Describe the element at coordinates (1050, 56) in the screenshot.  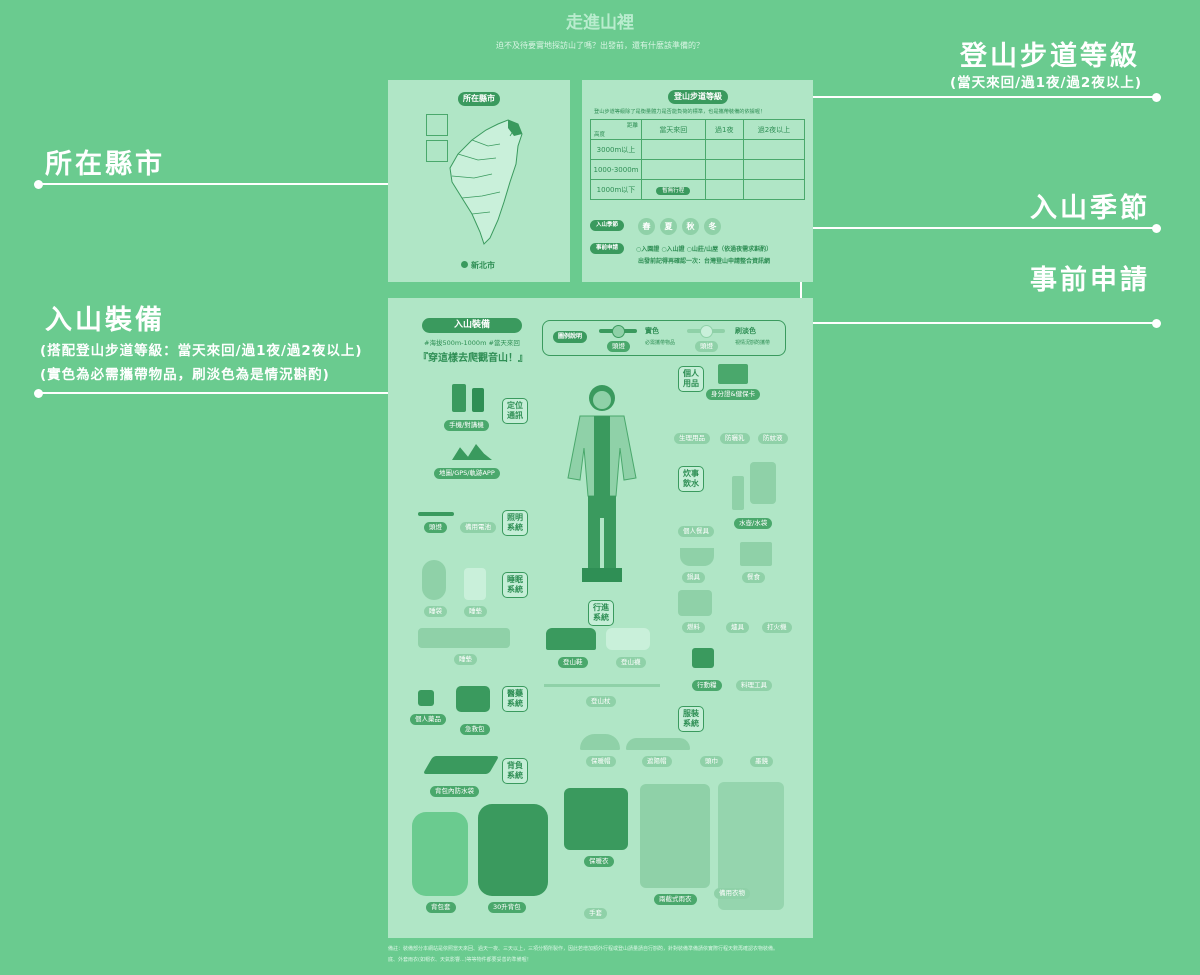
I see `callout-trail-grade-title: 登山步道等級` at that location.